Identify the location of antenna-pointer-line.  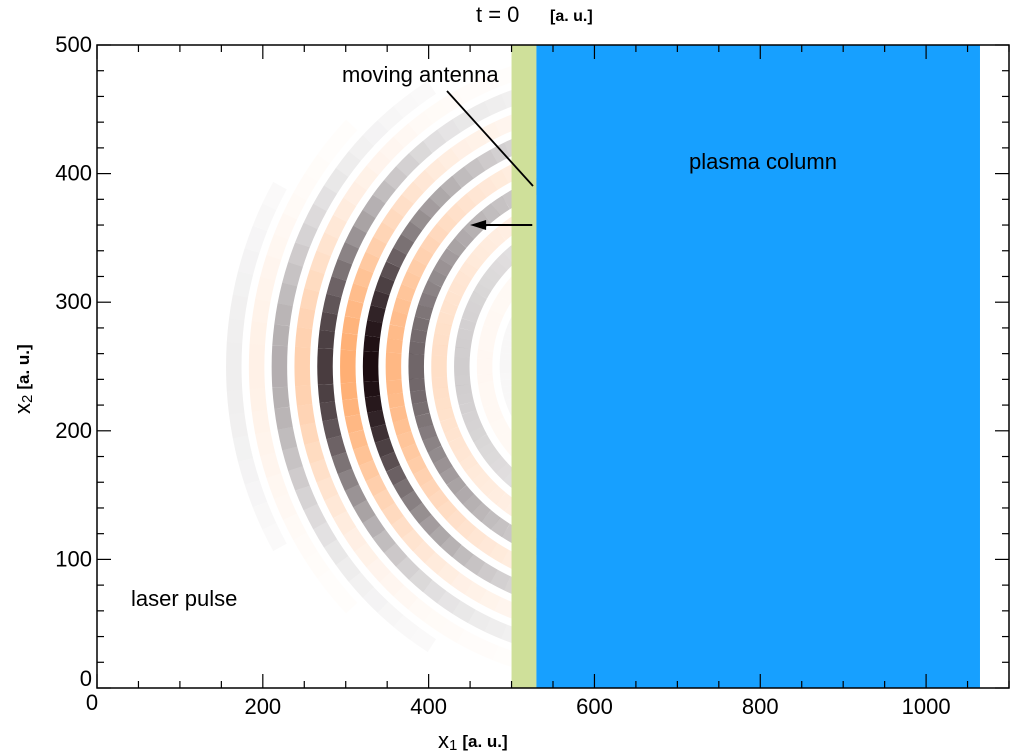
(490, 138).